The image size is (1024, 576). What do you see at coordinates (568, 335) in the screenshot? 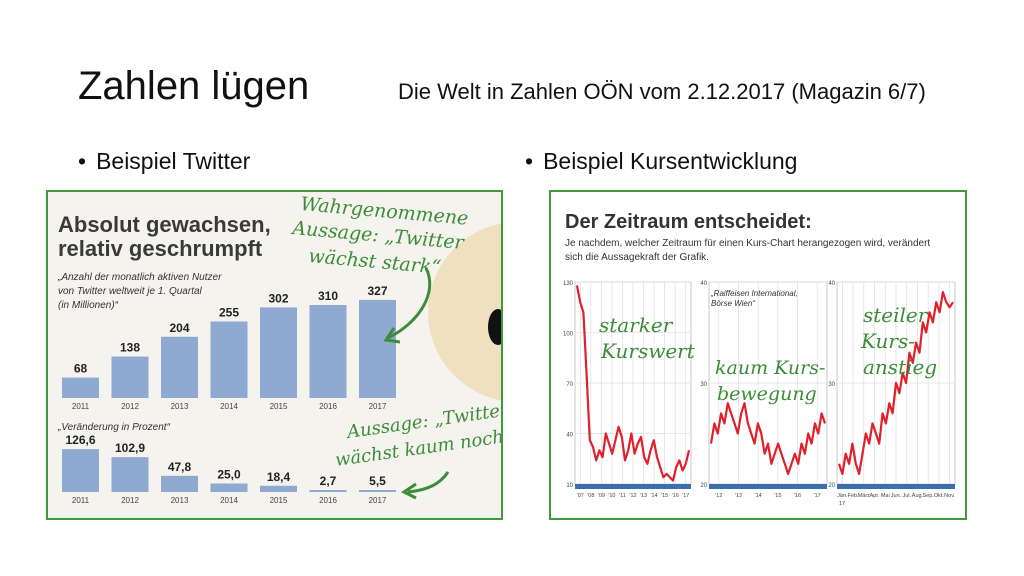
I see `y-tick-label: 100` at bounding box center [568, 335].